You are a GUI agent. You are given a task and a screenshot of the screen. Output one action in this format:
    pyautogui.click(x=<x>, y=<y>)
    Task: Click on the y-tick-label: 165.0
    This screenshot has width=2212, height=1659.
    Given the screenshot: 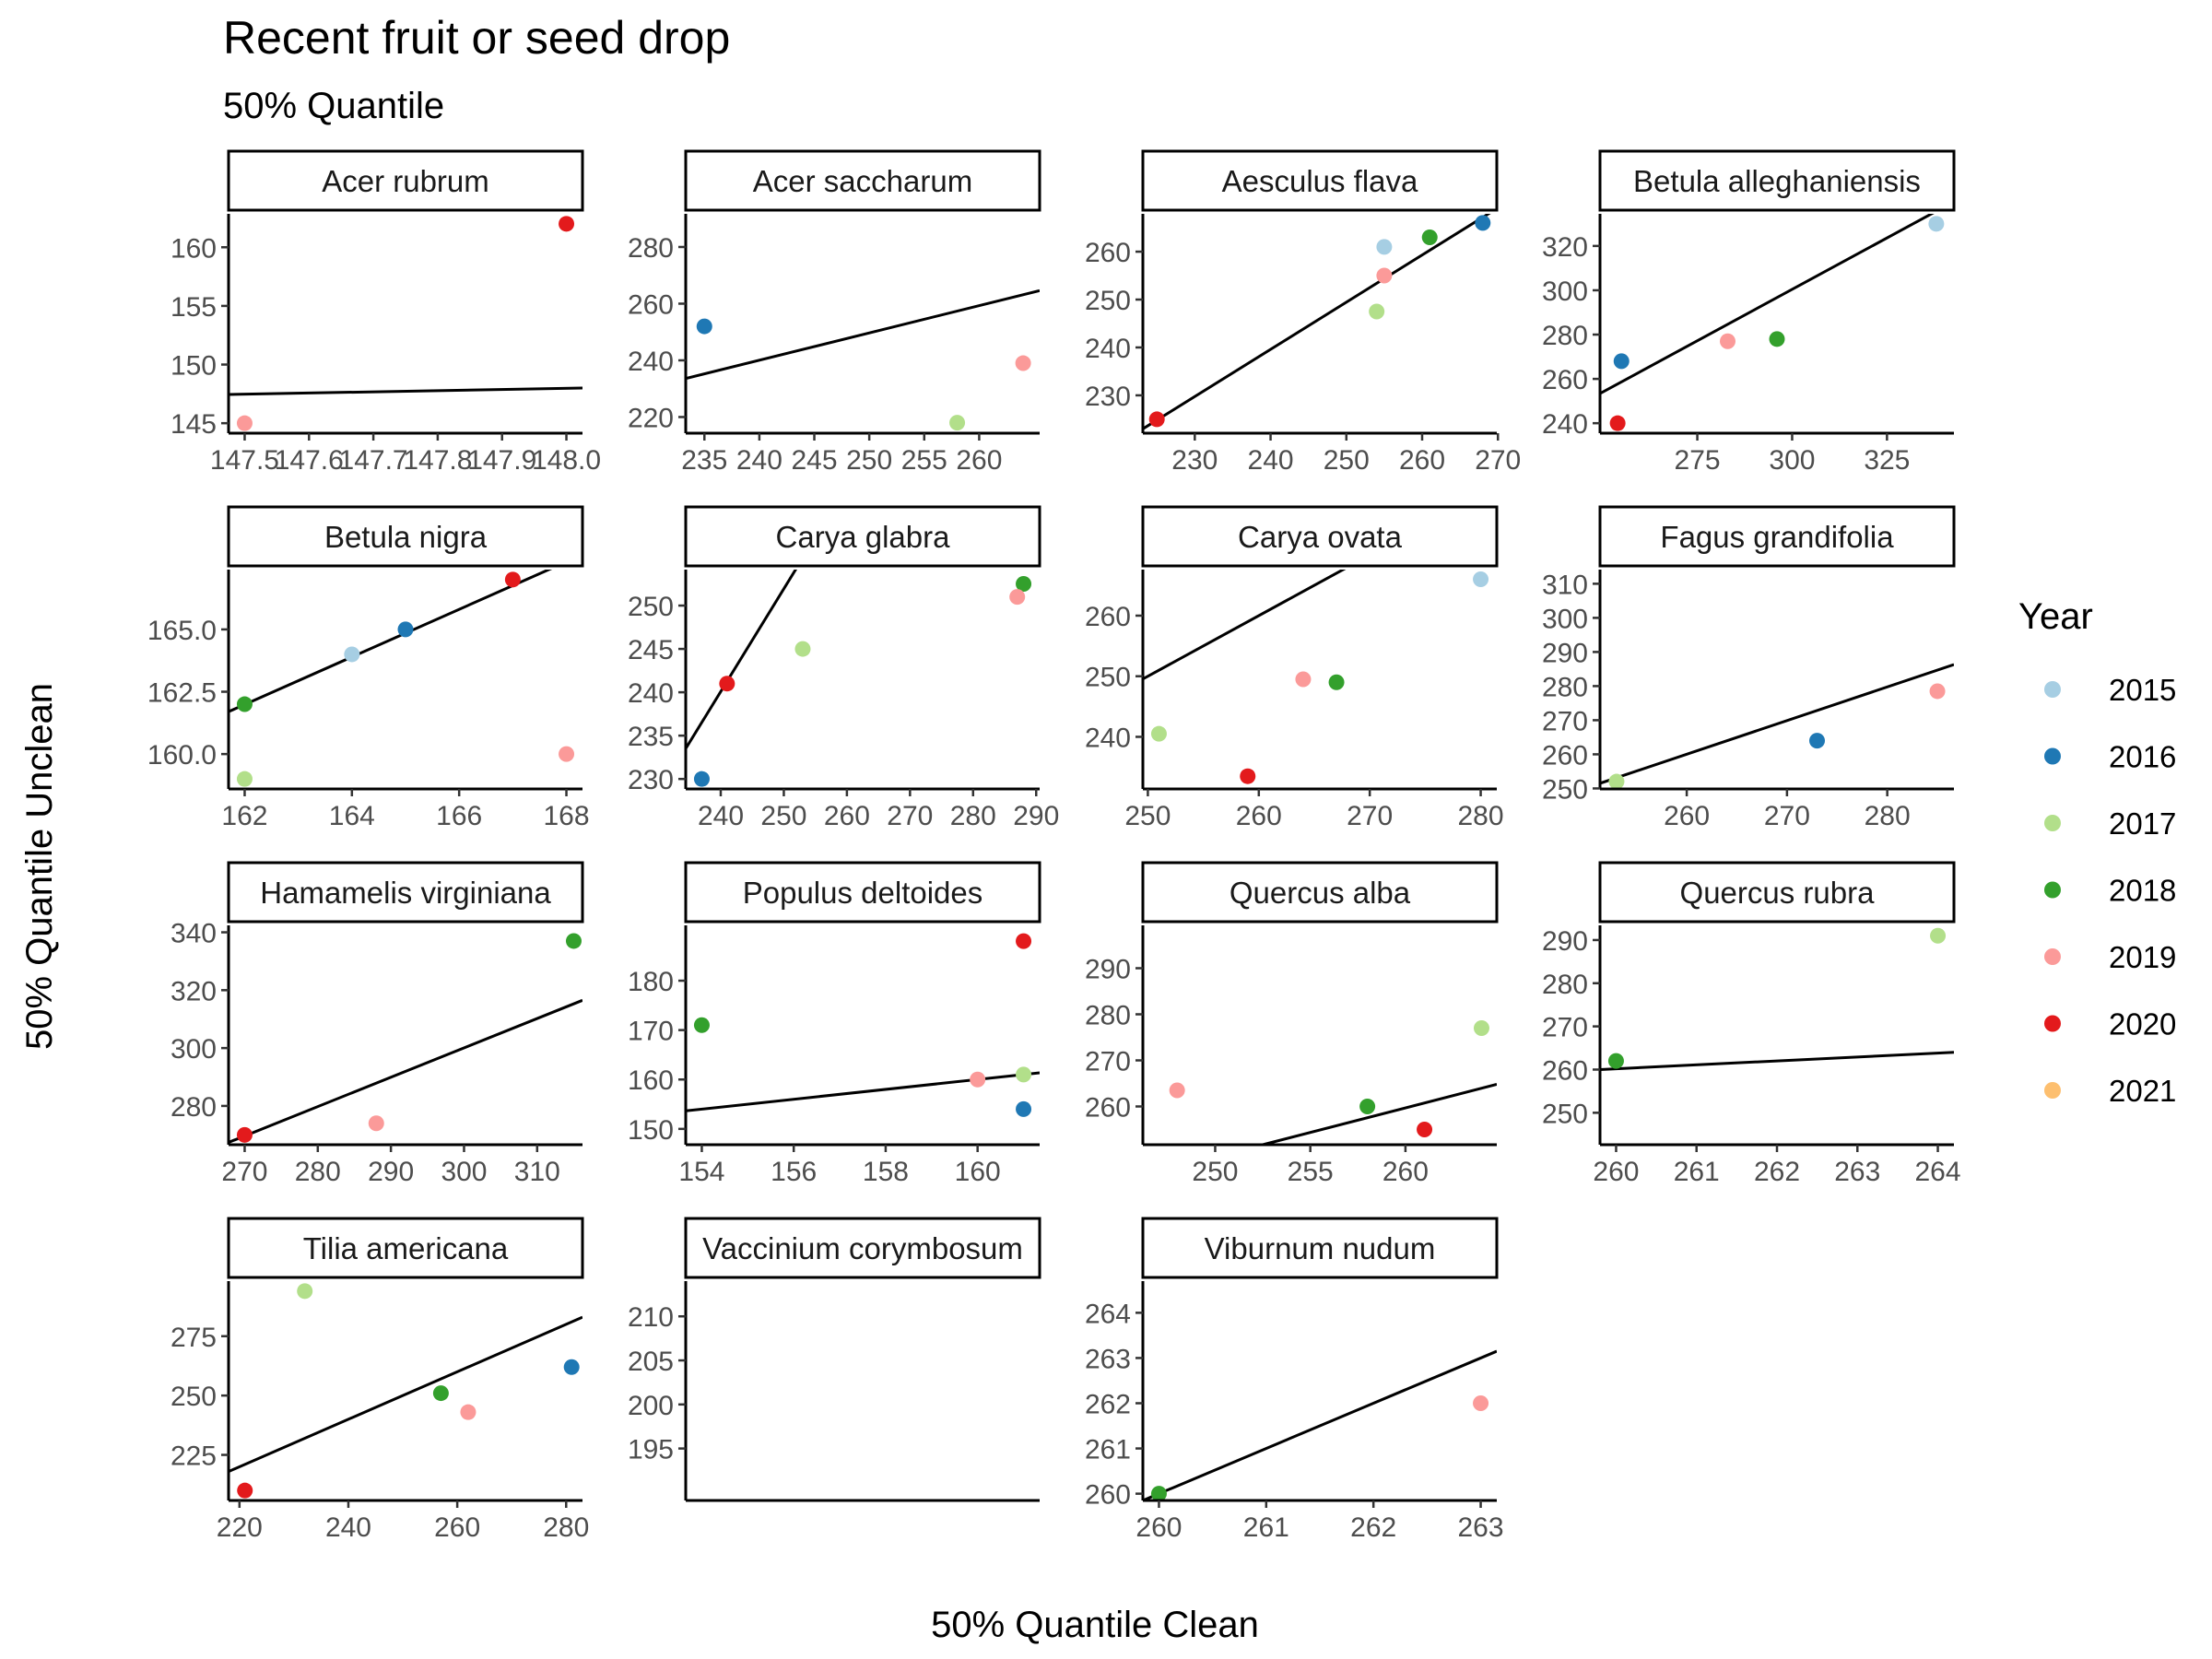 What is the action you would take?
    pyautogui.click(x=182, y=631)
    